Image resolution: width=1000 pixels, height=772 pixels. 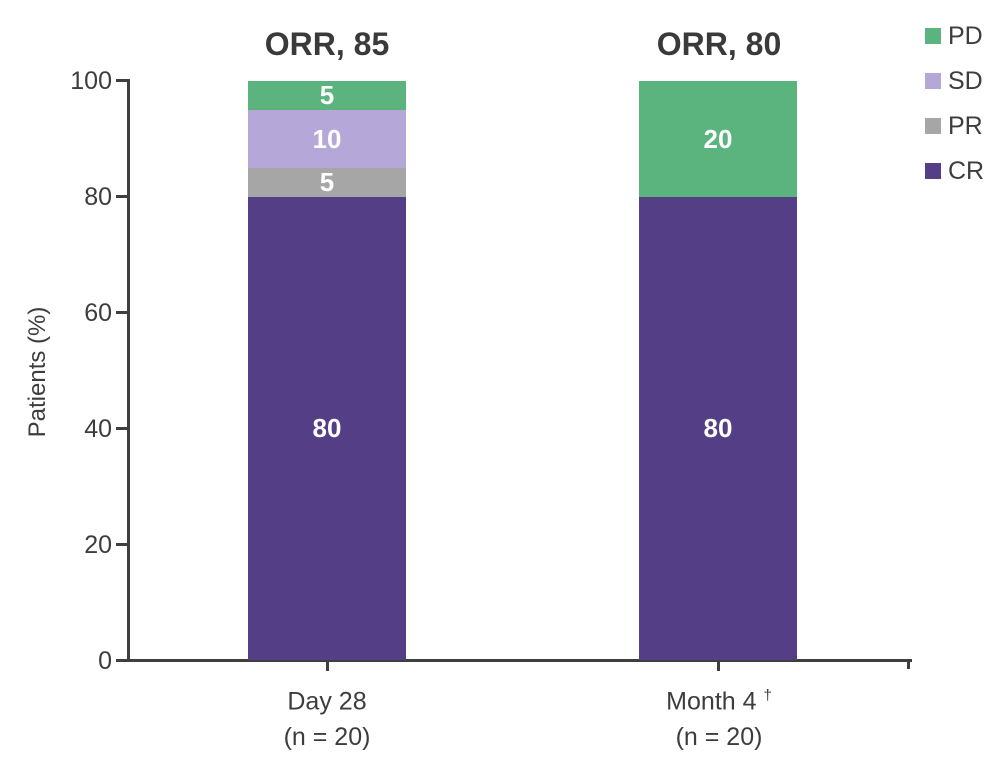 I want to click on legend-label-sd: SD, so click(x=965, y=80).